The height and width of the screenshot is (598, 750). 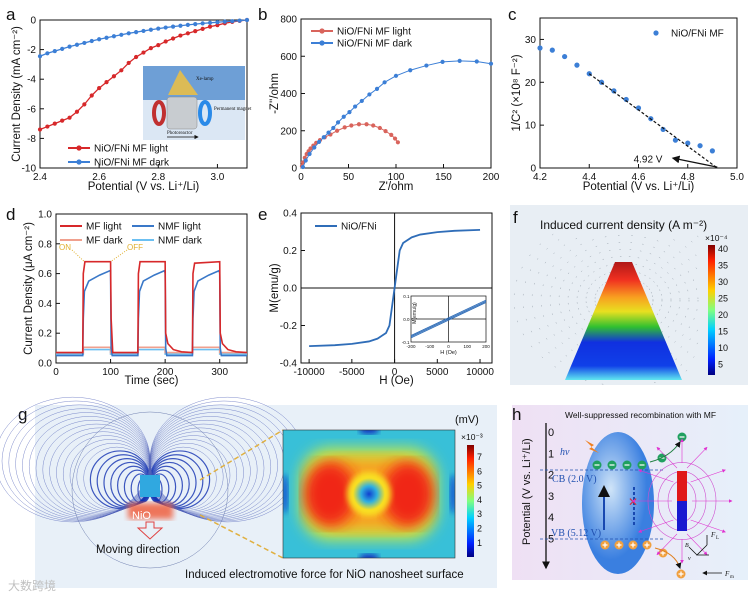 I want to click on x-axis-label: H (Oe), so click(x=396, y=381).